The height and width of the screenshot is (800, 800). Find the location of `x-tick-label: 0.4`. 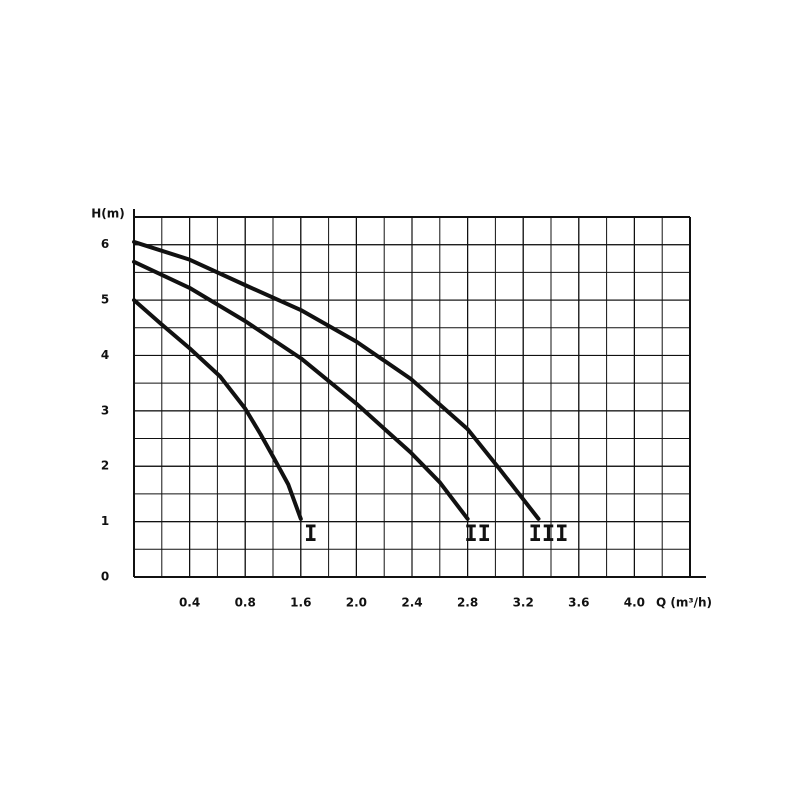

x-tick-label: 0.4 is located at coordinates (189, 603).